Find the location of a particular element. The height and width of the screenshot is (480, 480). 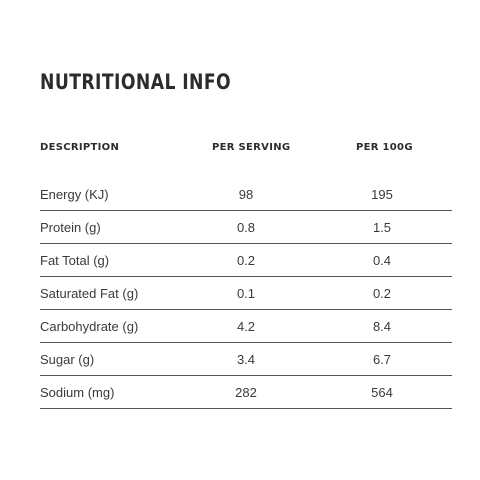

row-per-serving: 0.8 is located at coordinates (246, 227).